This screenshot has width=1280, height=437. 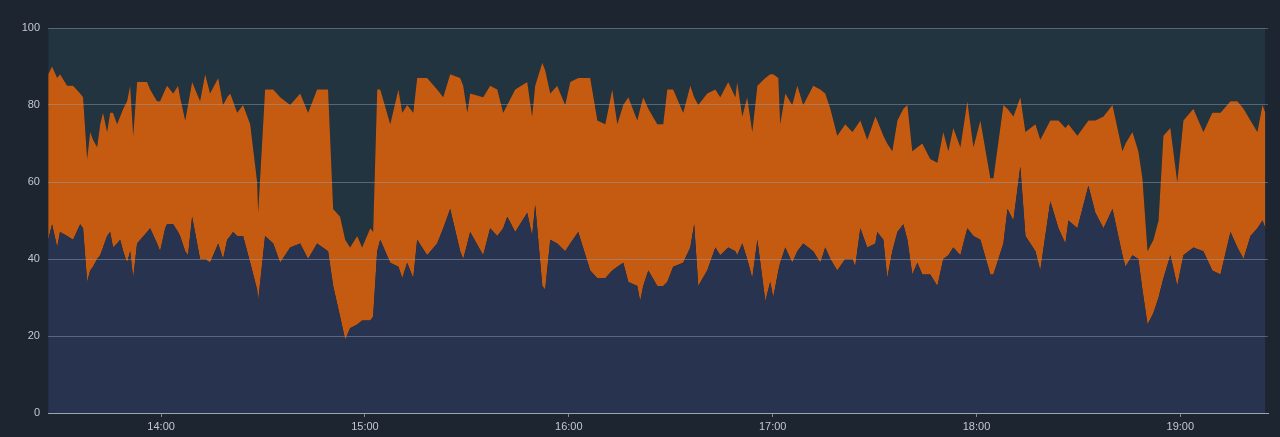 I want to click on y-tick-label: 0, so click(x=36, y=412).